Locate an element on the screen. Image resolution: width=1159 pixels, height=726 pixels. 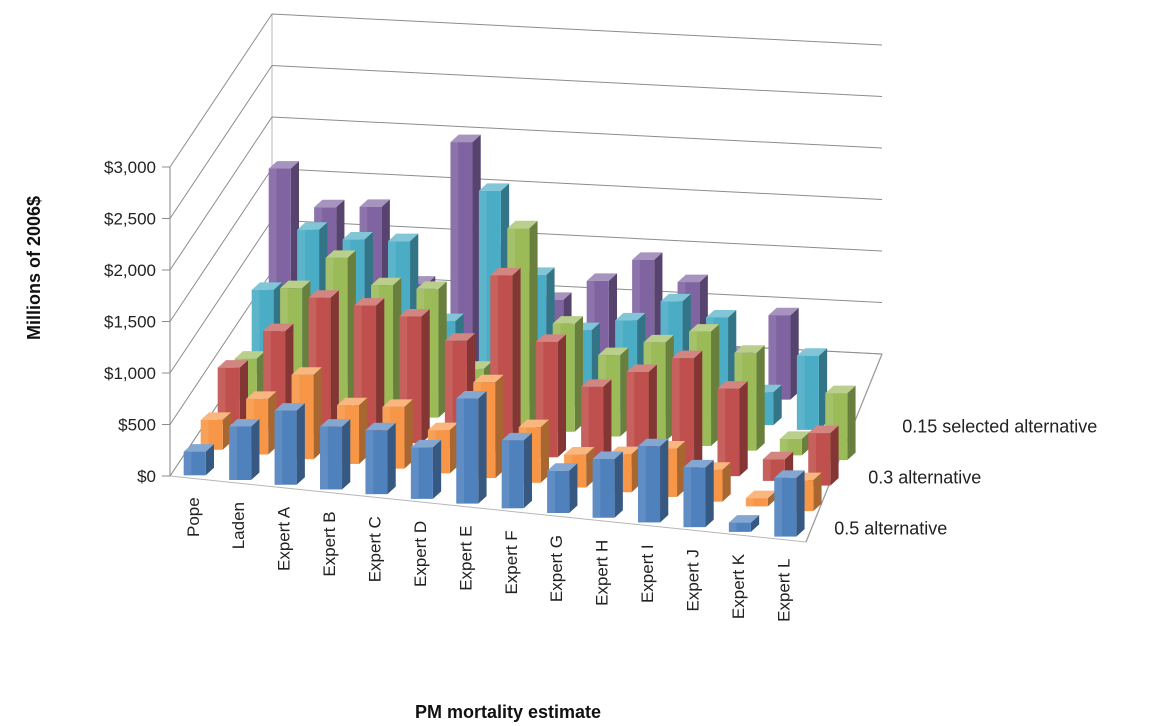
y-tick-label: $0 is located at coordinates (146, 476).